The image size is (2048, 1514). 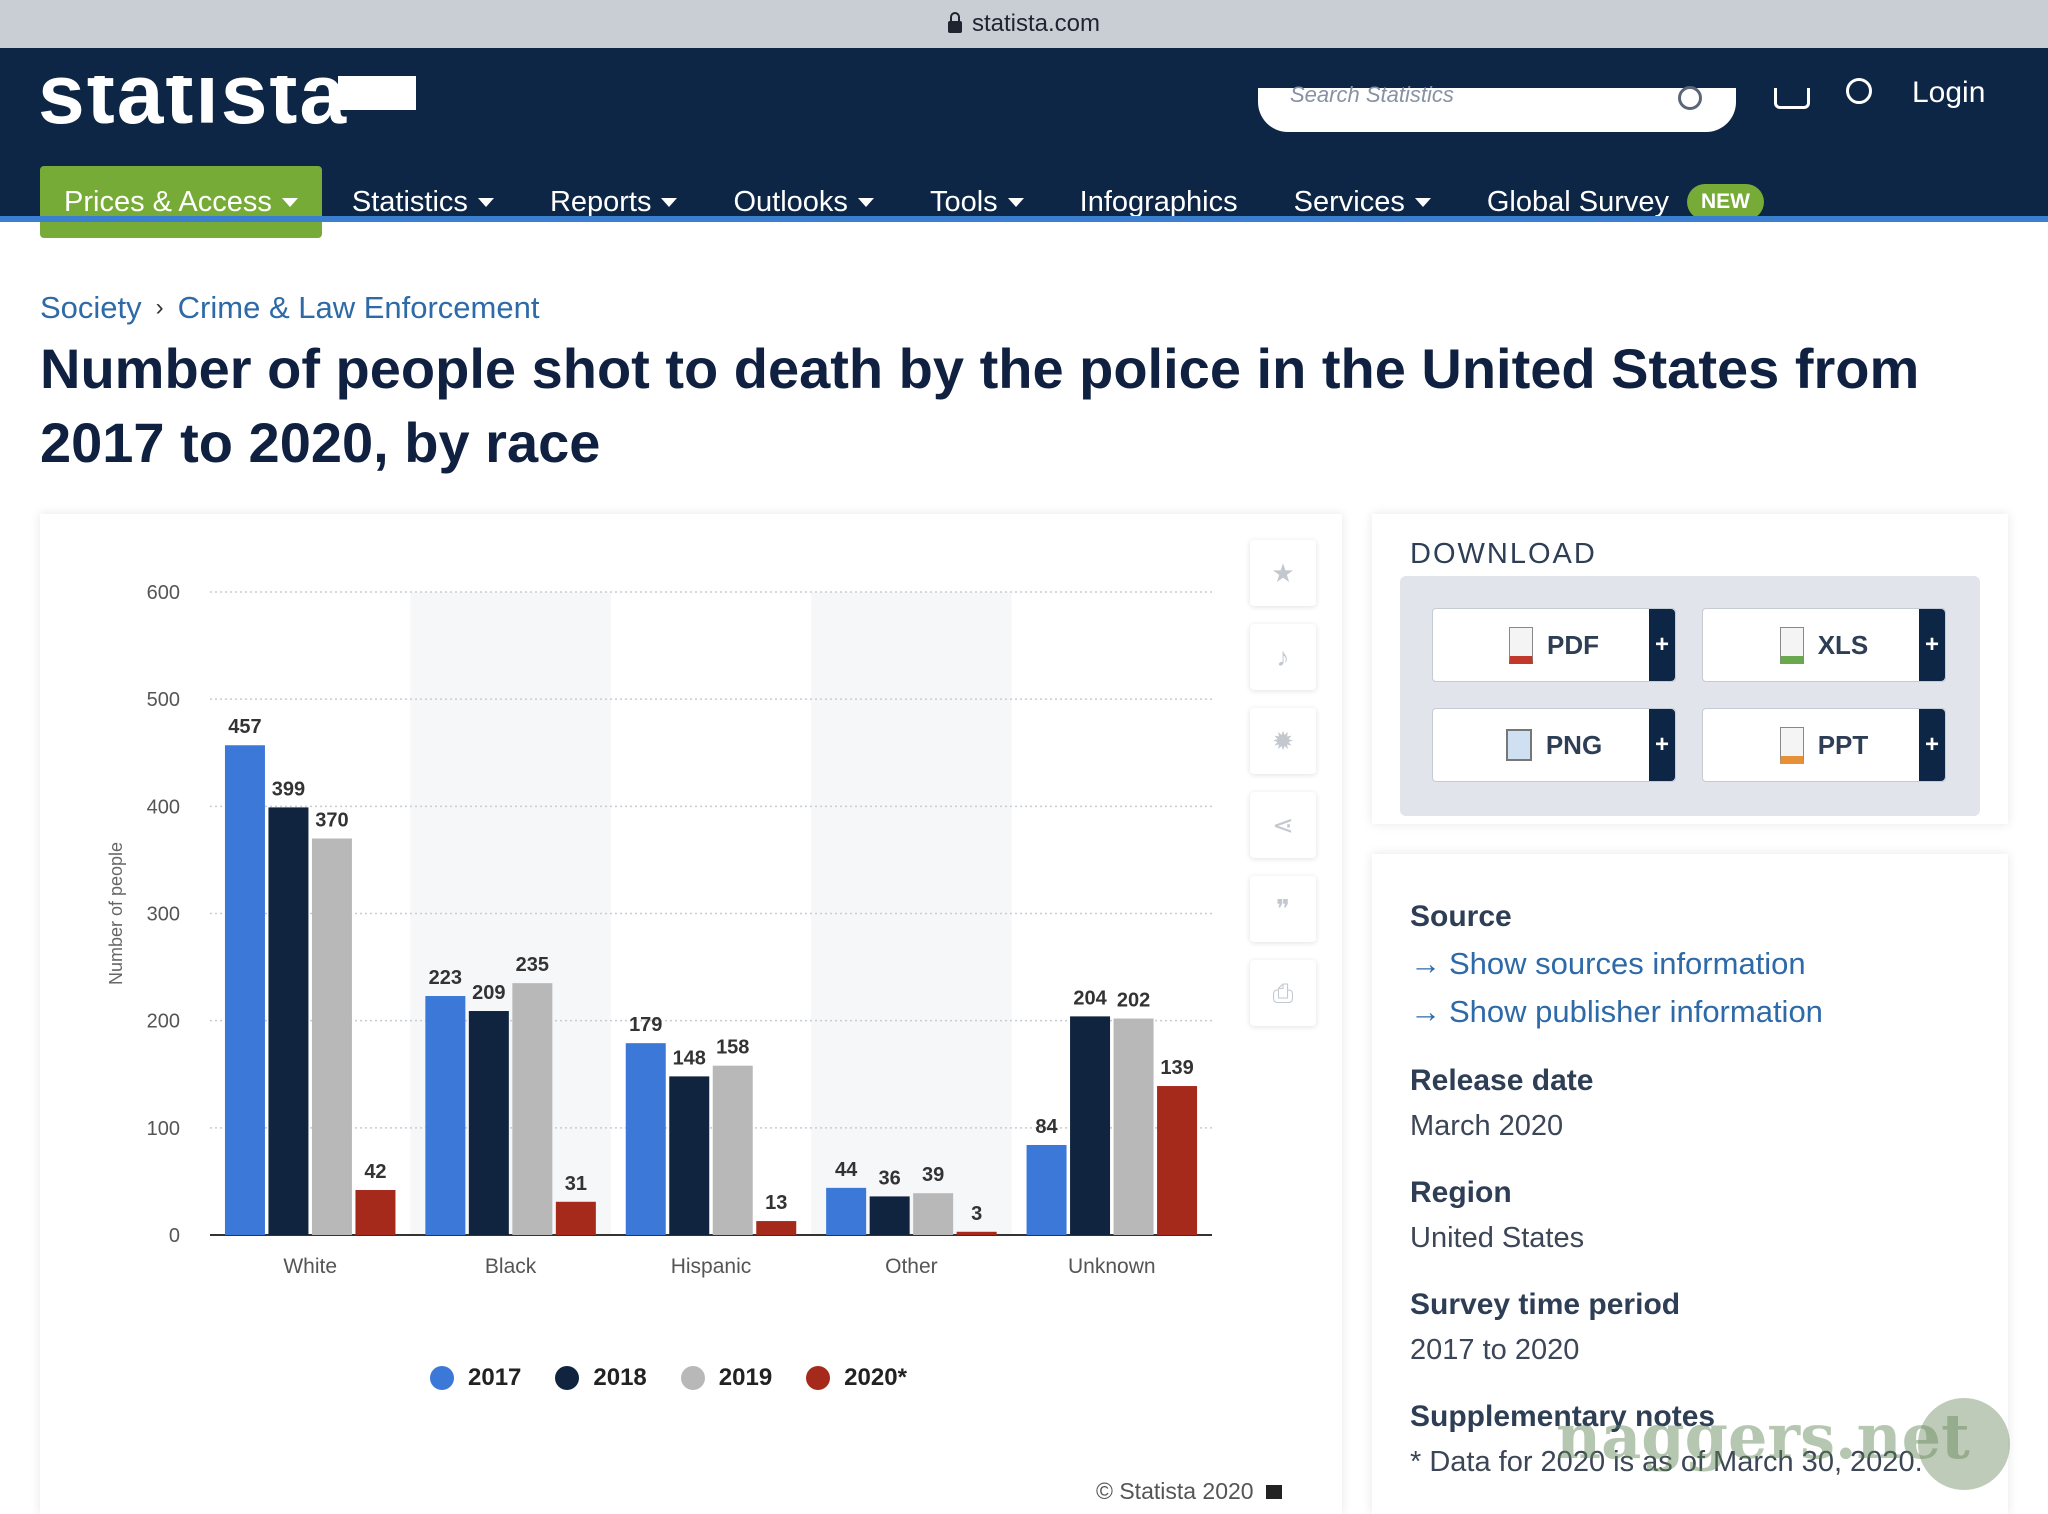 What do you see at coordinates (846, 1170) in the screenshot?
I see `data-label: 44` at bounding box center [846, 1170].